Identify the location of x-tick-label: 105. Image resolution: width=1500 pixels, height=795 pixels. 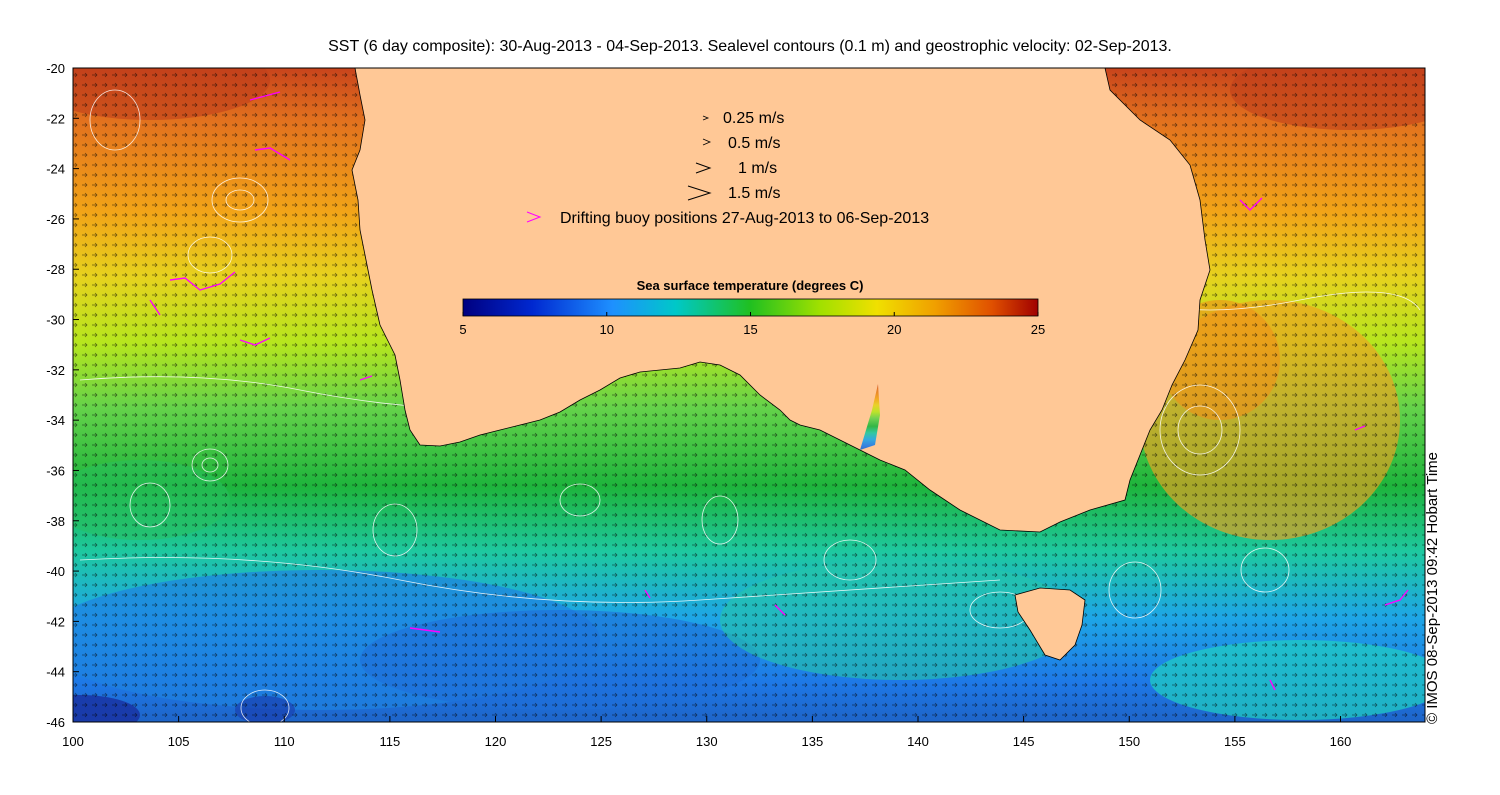
(179, 741).